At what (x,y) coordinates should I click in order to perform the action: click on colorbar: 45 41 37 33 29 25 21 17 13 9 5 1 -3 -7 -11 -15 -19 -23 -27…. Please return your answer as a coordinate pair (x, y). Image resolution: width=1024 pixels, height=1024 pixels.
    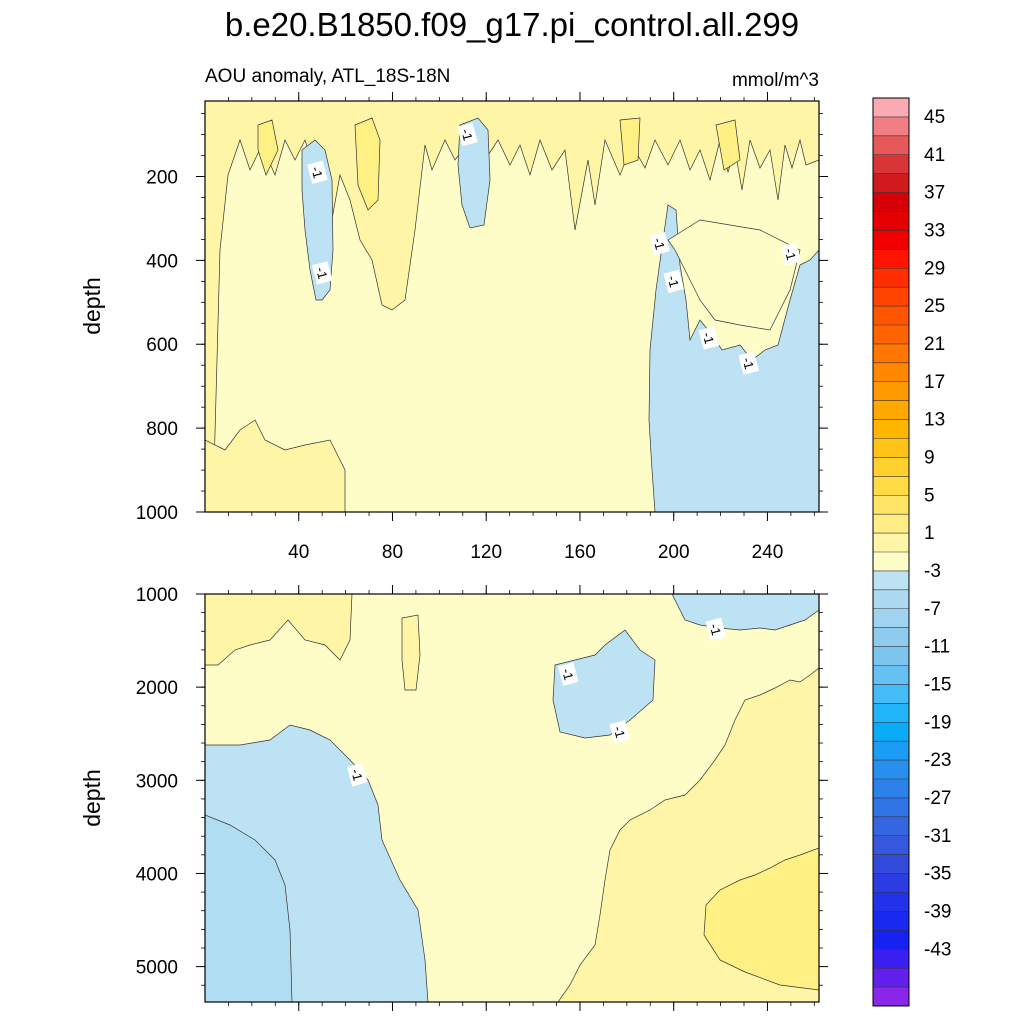
    Looking at the image, I should click on (911, 552).